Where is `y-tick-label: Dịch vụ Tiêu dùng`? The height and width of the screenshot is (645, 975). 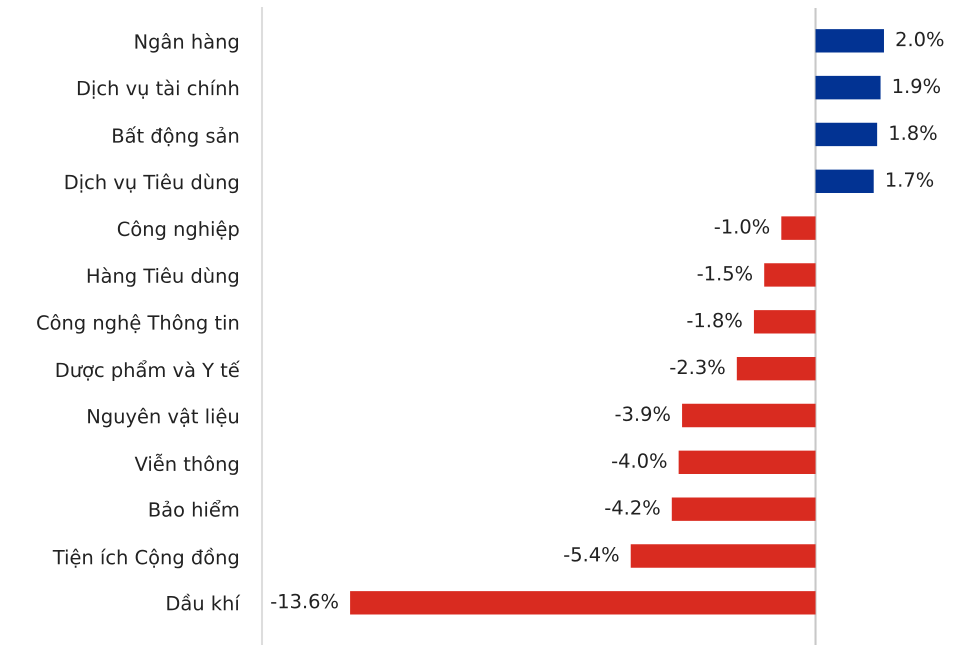
y-tick-label: Dịch vụ Tiêu dùng is located at coordinates (152, 184).